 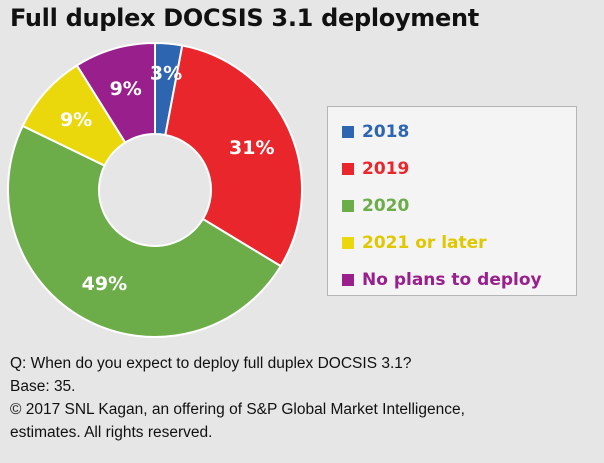 I want to click on legend-item-2018: 2018, so click(x=459, y=131).